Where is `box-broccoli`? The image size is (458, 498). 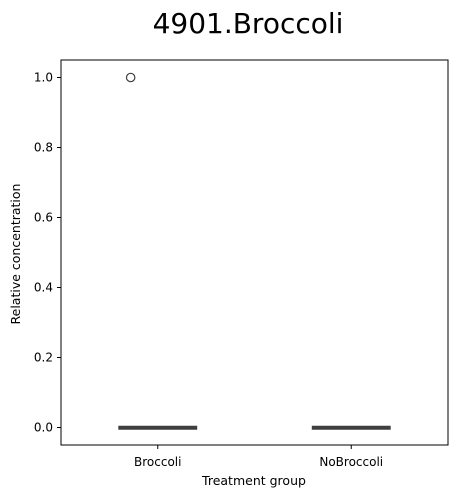
box-broccoli is located at coordinates (158, 251).